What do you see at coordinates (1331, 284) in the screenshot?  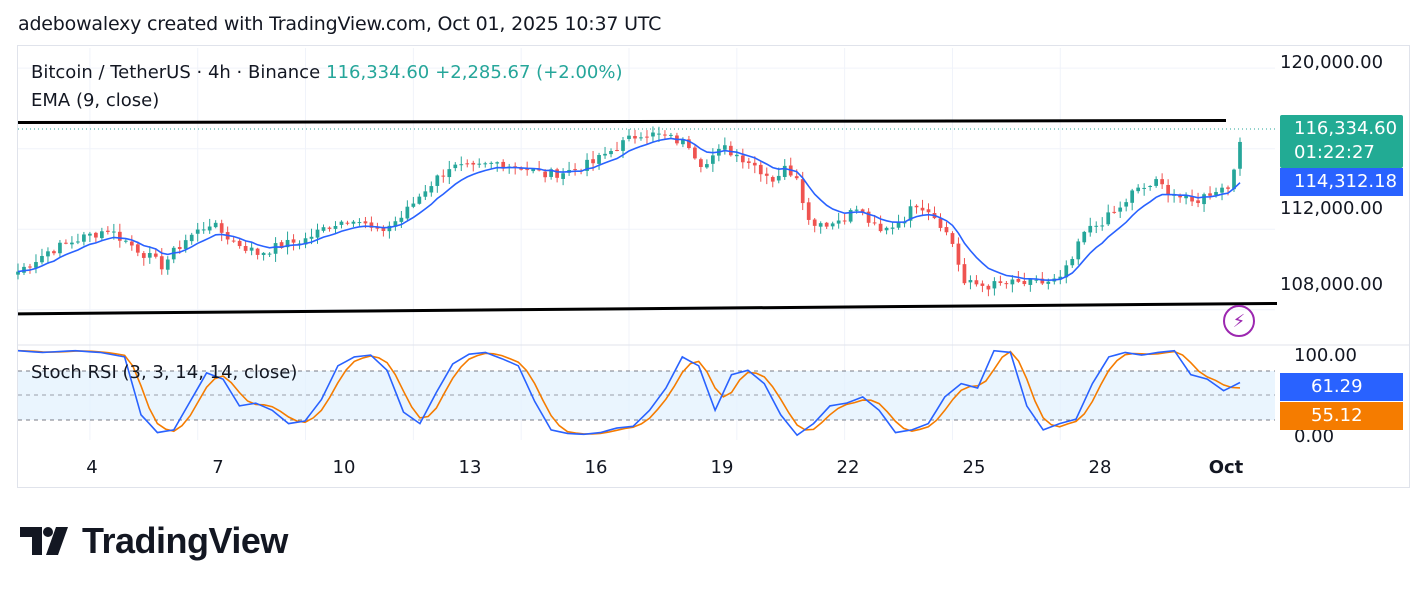 I see `y-tick-label: 108,000.00` at bounding box center [1331, 284].